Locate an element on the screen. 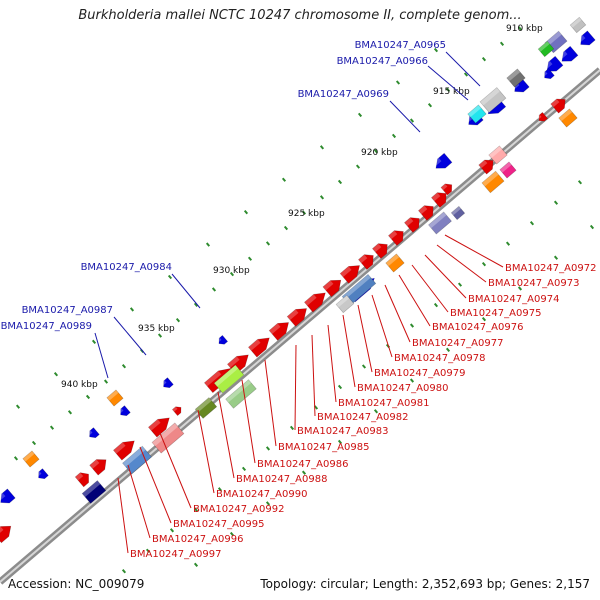 This screenshot has height=600, width=600. tick-label: 935 kbp is located at coordinates (156, 329).